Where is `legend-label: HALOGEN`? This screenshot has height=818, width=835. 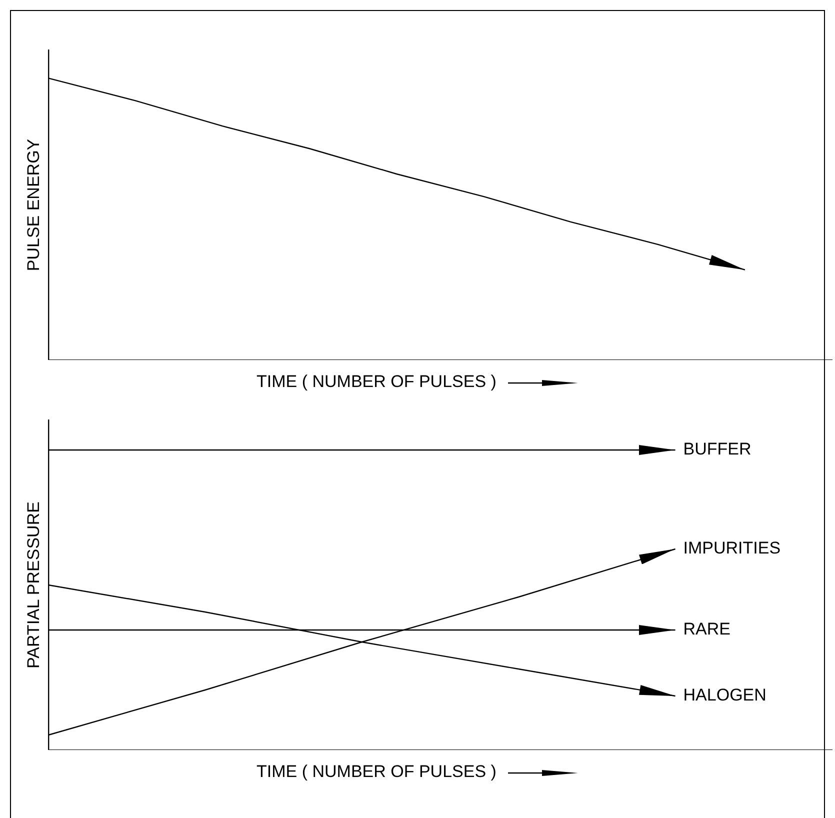 legend-label: HALOGEN is located at coordinates (724, 695).